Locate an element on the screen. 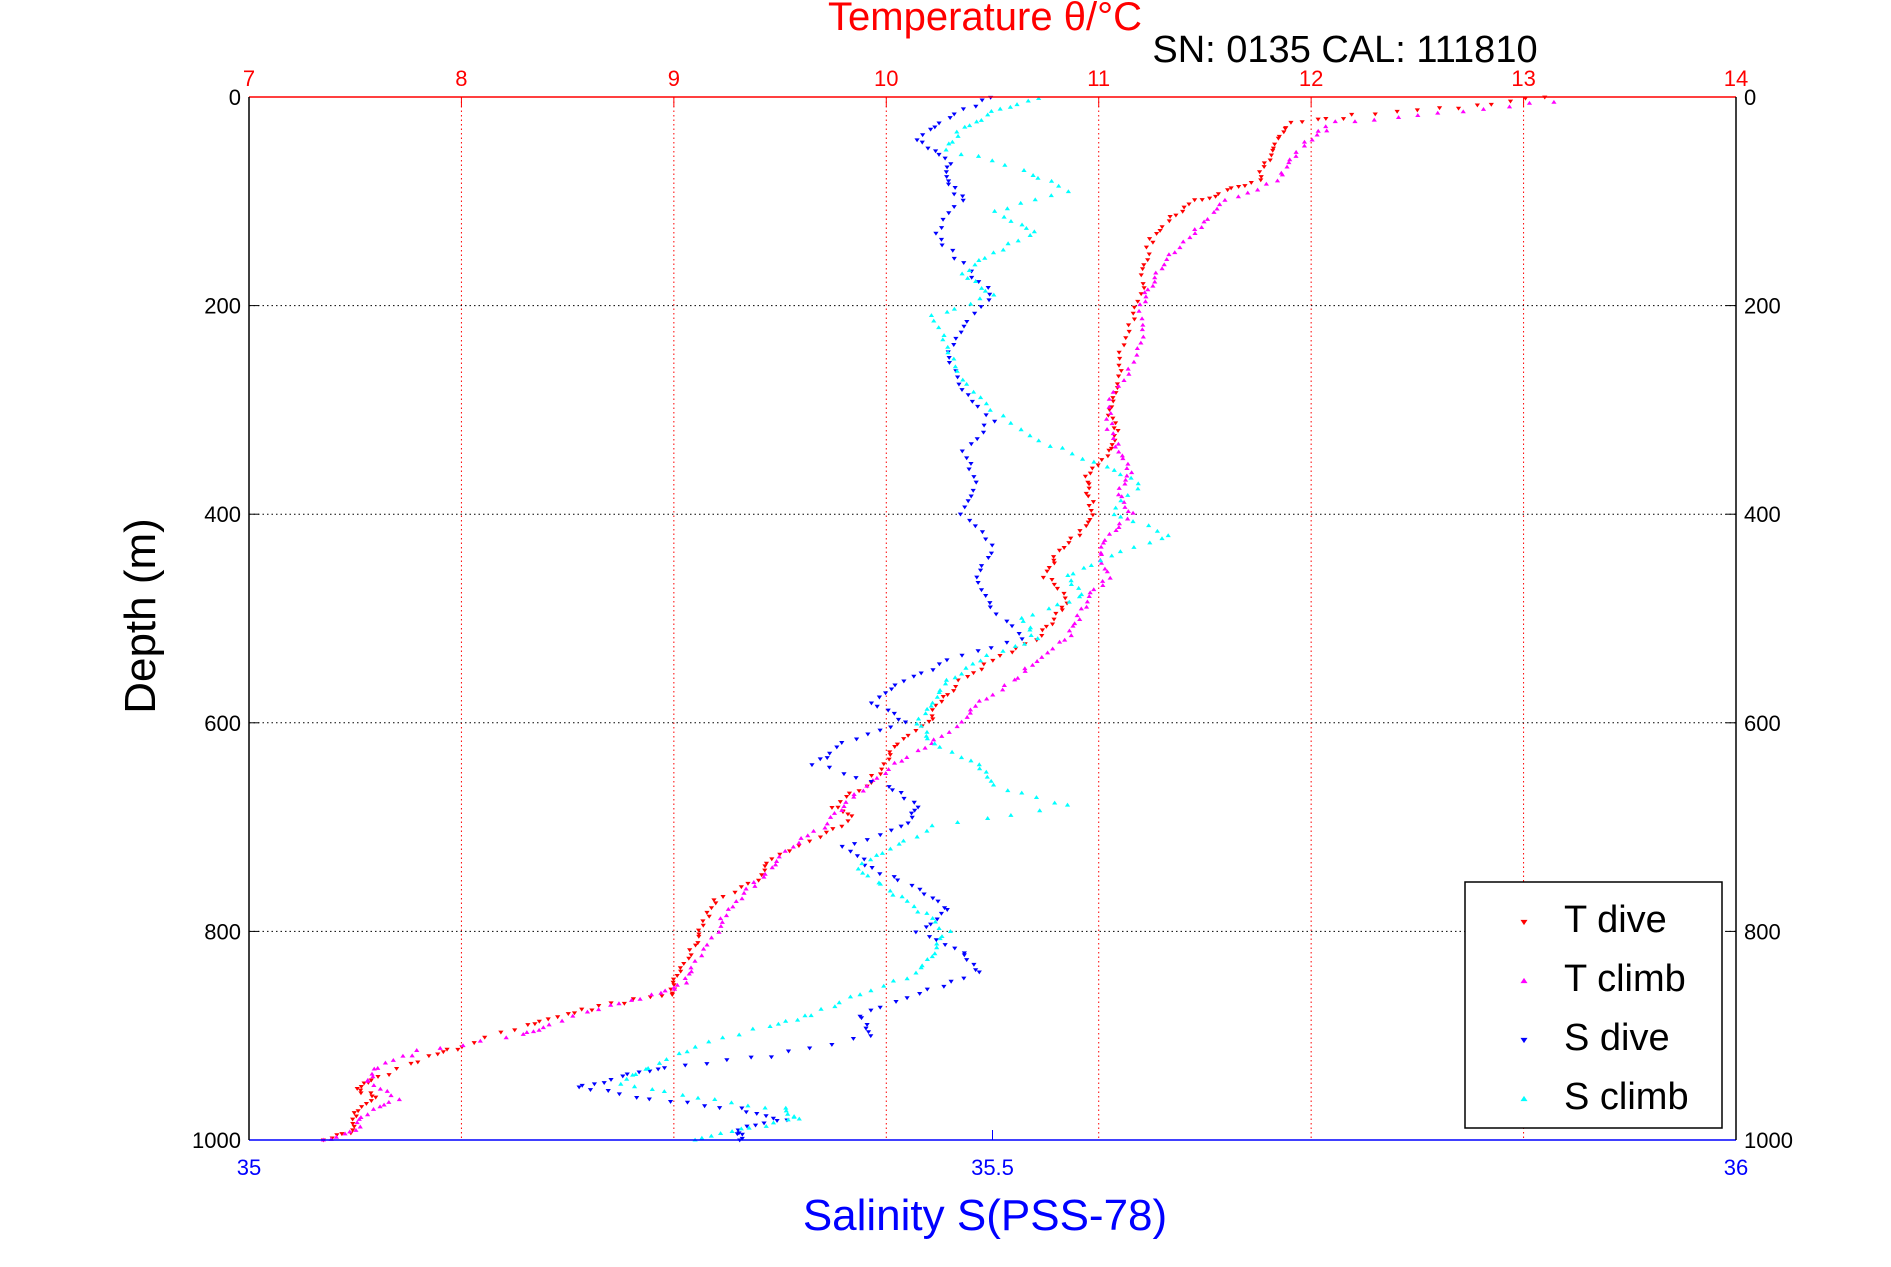  legend-box is located at coordinates (1593, 1005).